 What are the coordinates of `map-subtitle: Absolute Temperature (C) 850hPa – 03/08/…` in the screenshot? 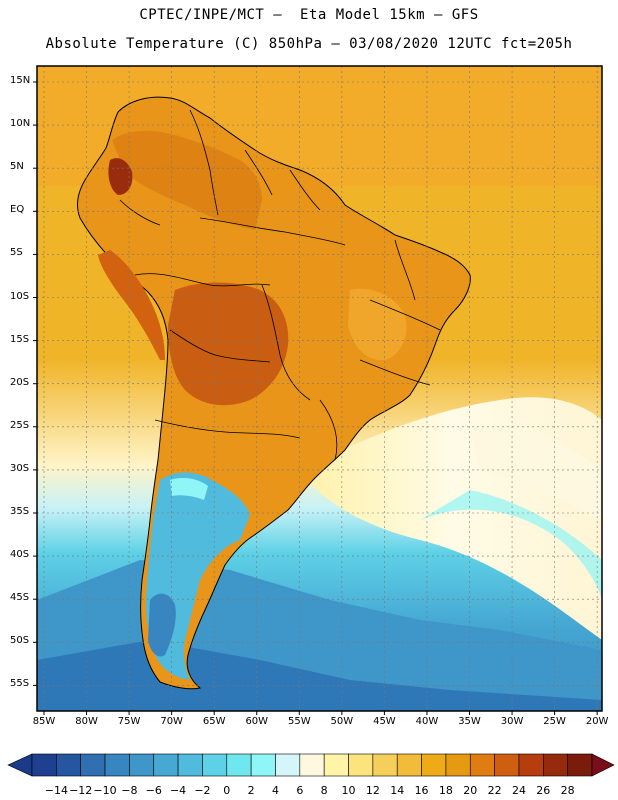 It's located at (309, 44).